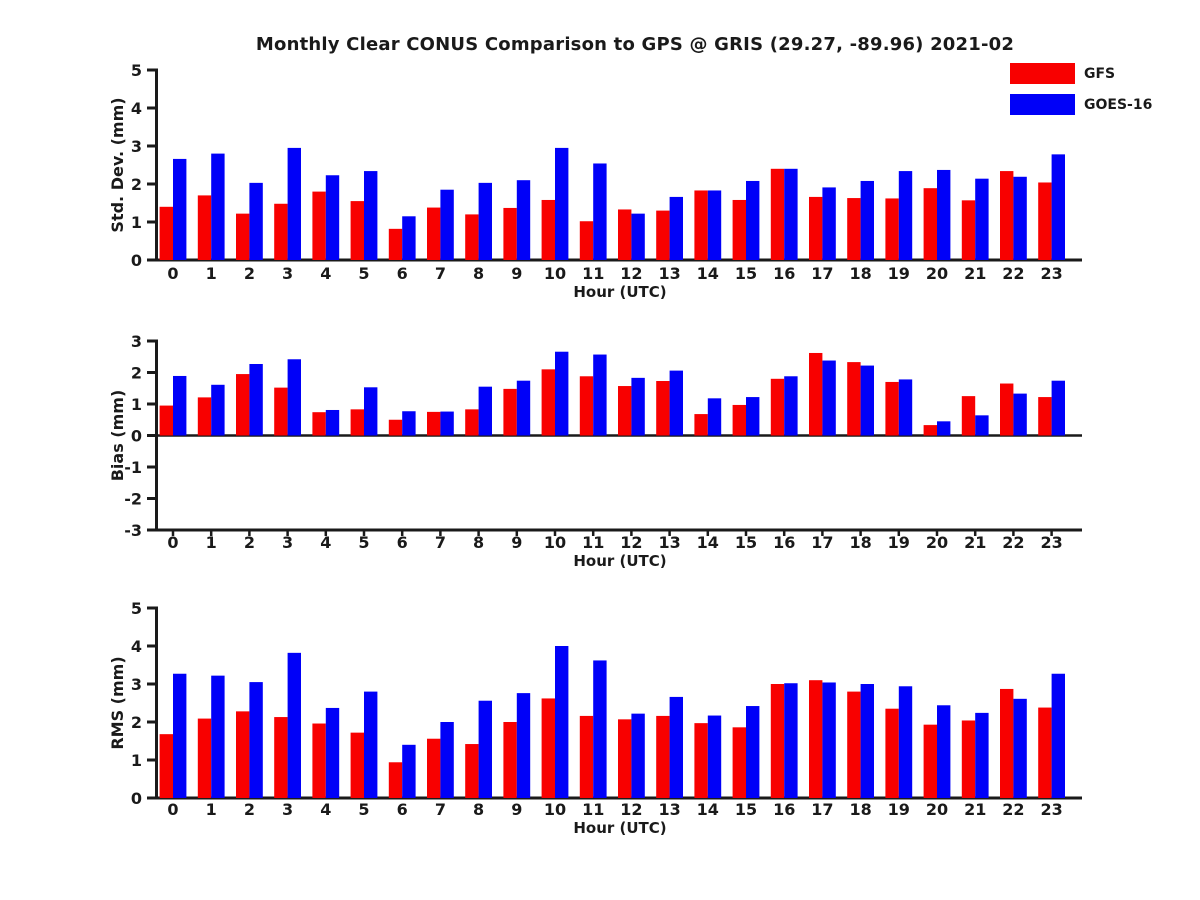  Describe the element at coordinates (937, 273) in the screenshot. I see `x-tick-label: 20` at that location.